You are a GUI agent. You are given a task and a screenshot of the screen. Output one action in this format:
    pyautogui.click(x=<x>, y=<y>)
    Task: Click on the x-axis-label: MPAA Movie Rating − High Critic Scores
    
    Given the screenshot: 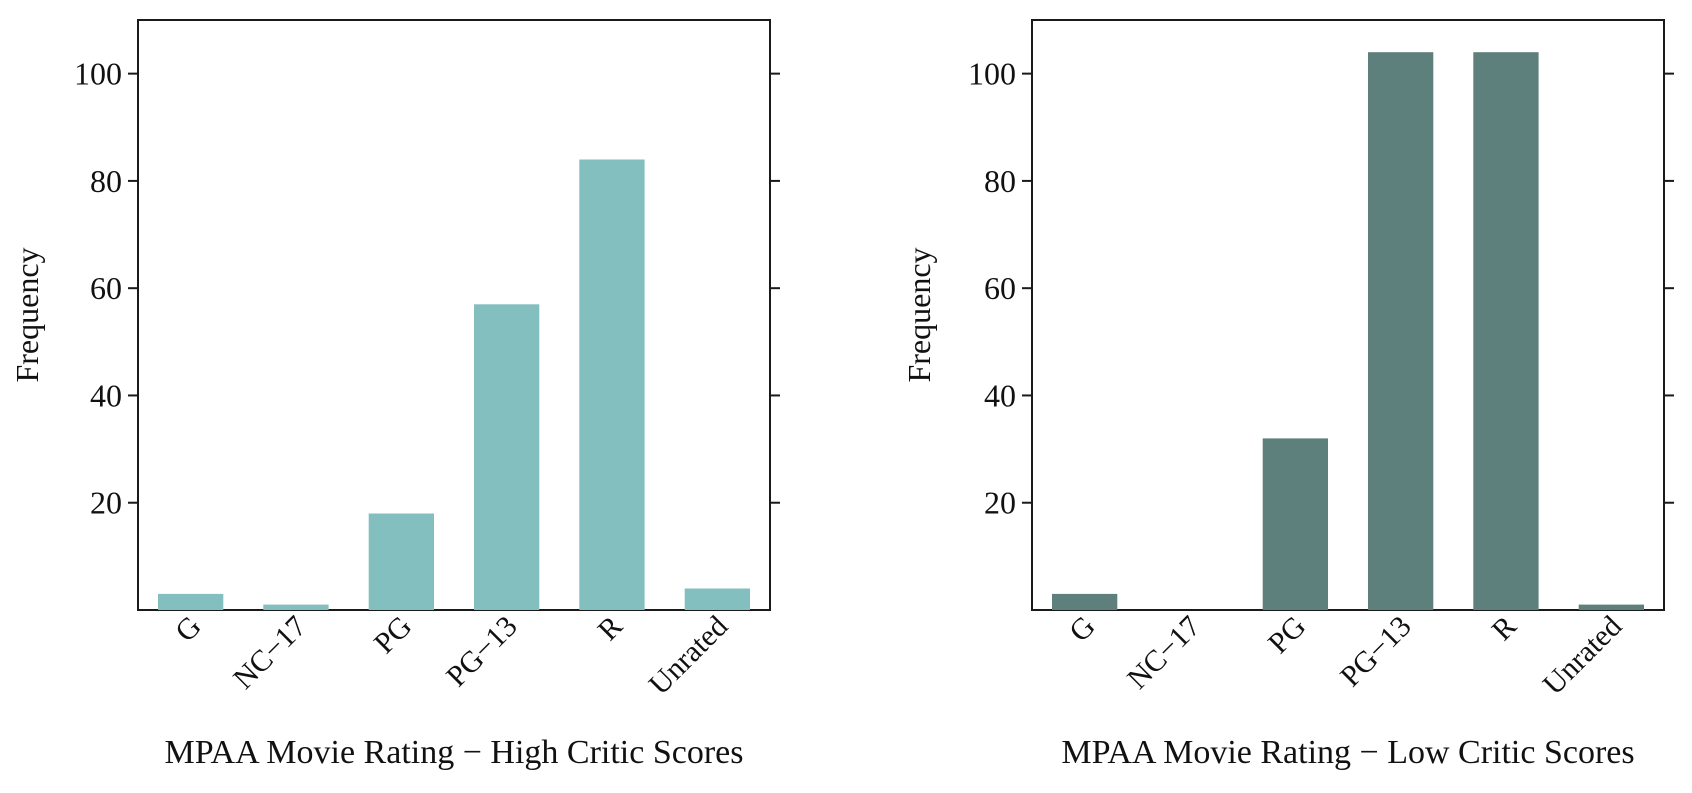 What is the action you would take?
    pyautogui.click(x=454, y=752)
    